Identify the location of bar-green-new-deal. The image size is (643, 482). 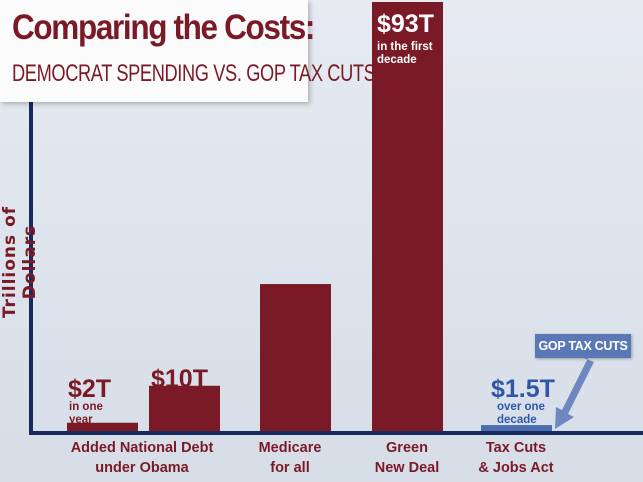
(407, 216).